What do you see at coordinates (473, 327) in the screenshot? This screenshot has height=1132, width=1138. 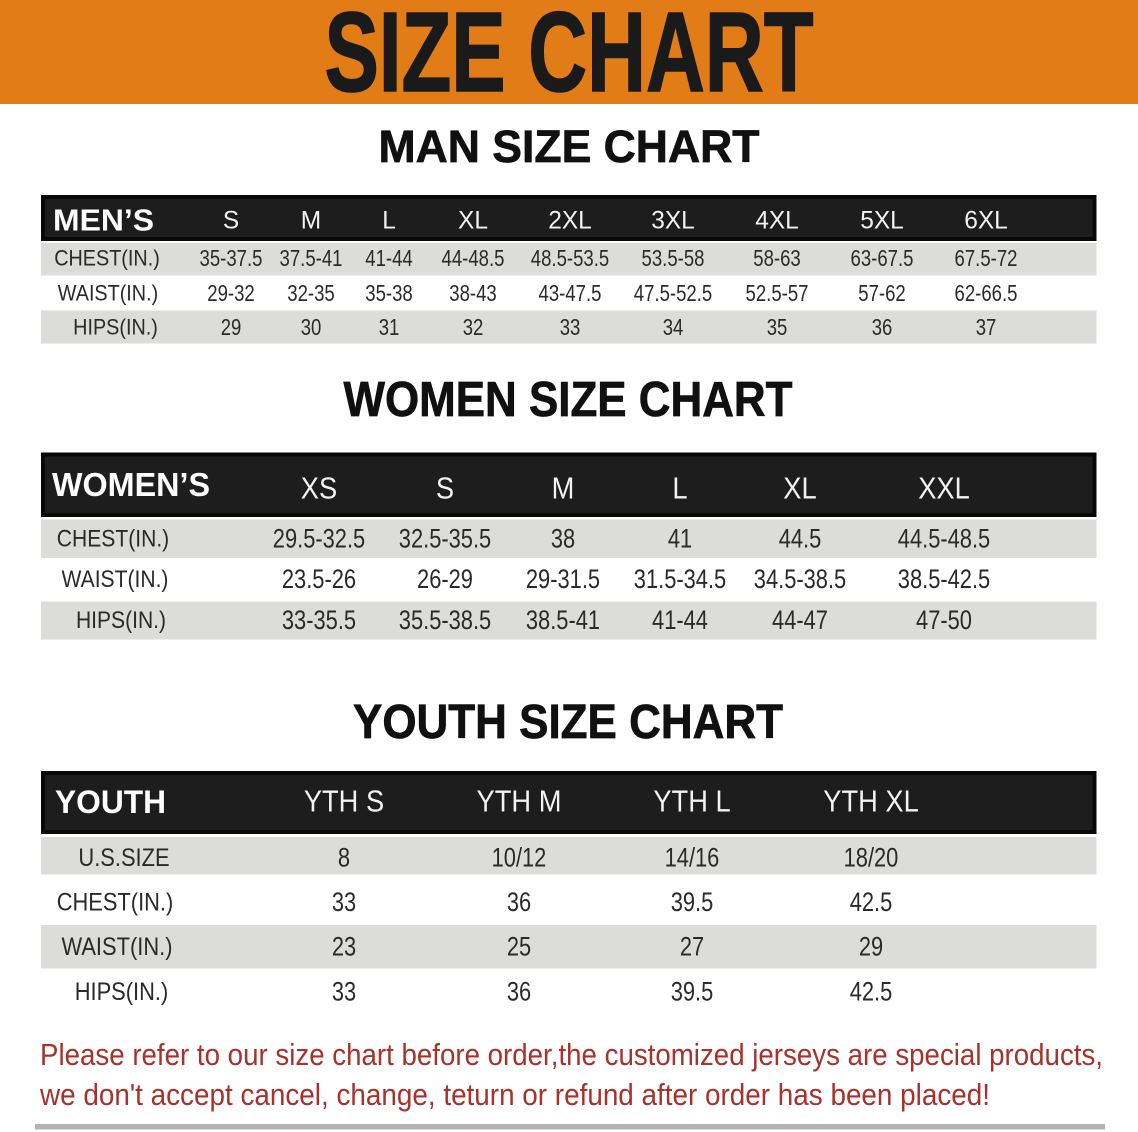 I see `svg-text: 32` at bounding box center [473, 327].